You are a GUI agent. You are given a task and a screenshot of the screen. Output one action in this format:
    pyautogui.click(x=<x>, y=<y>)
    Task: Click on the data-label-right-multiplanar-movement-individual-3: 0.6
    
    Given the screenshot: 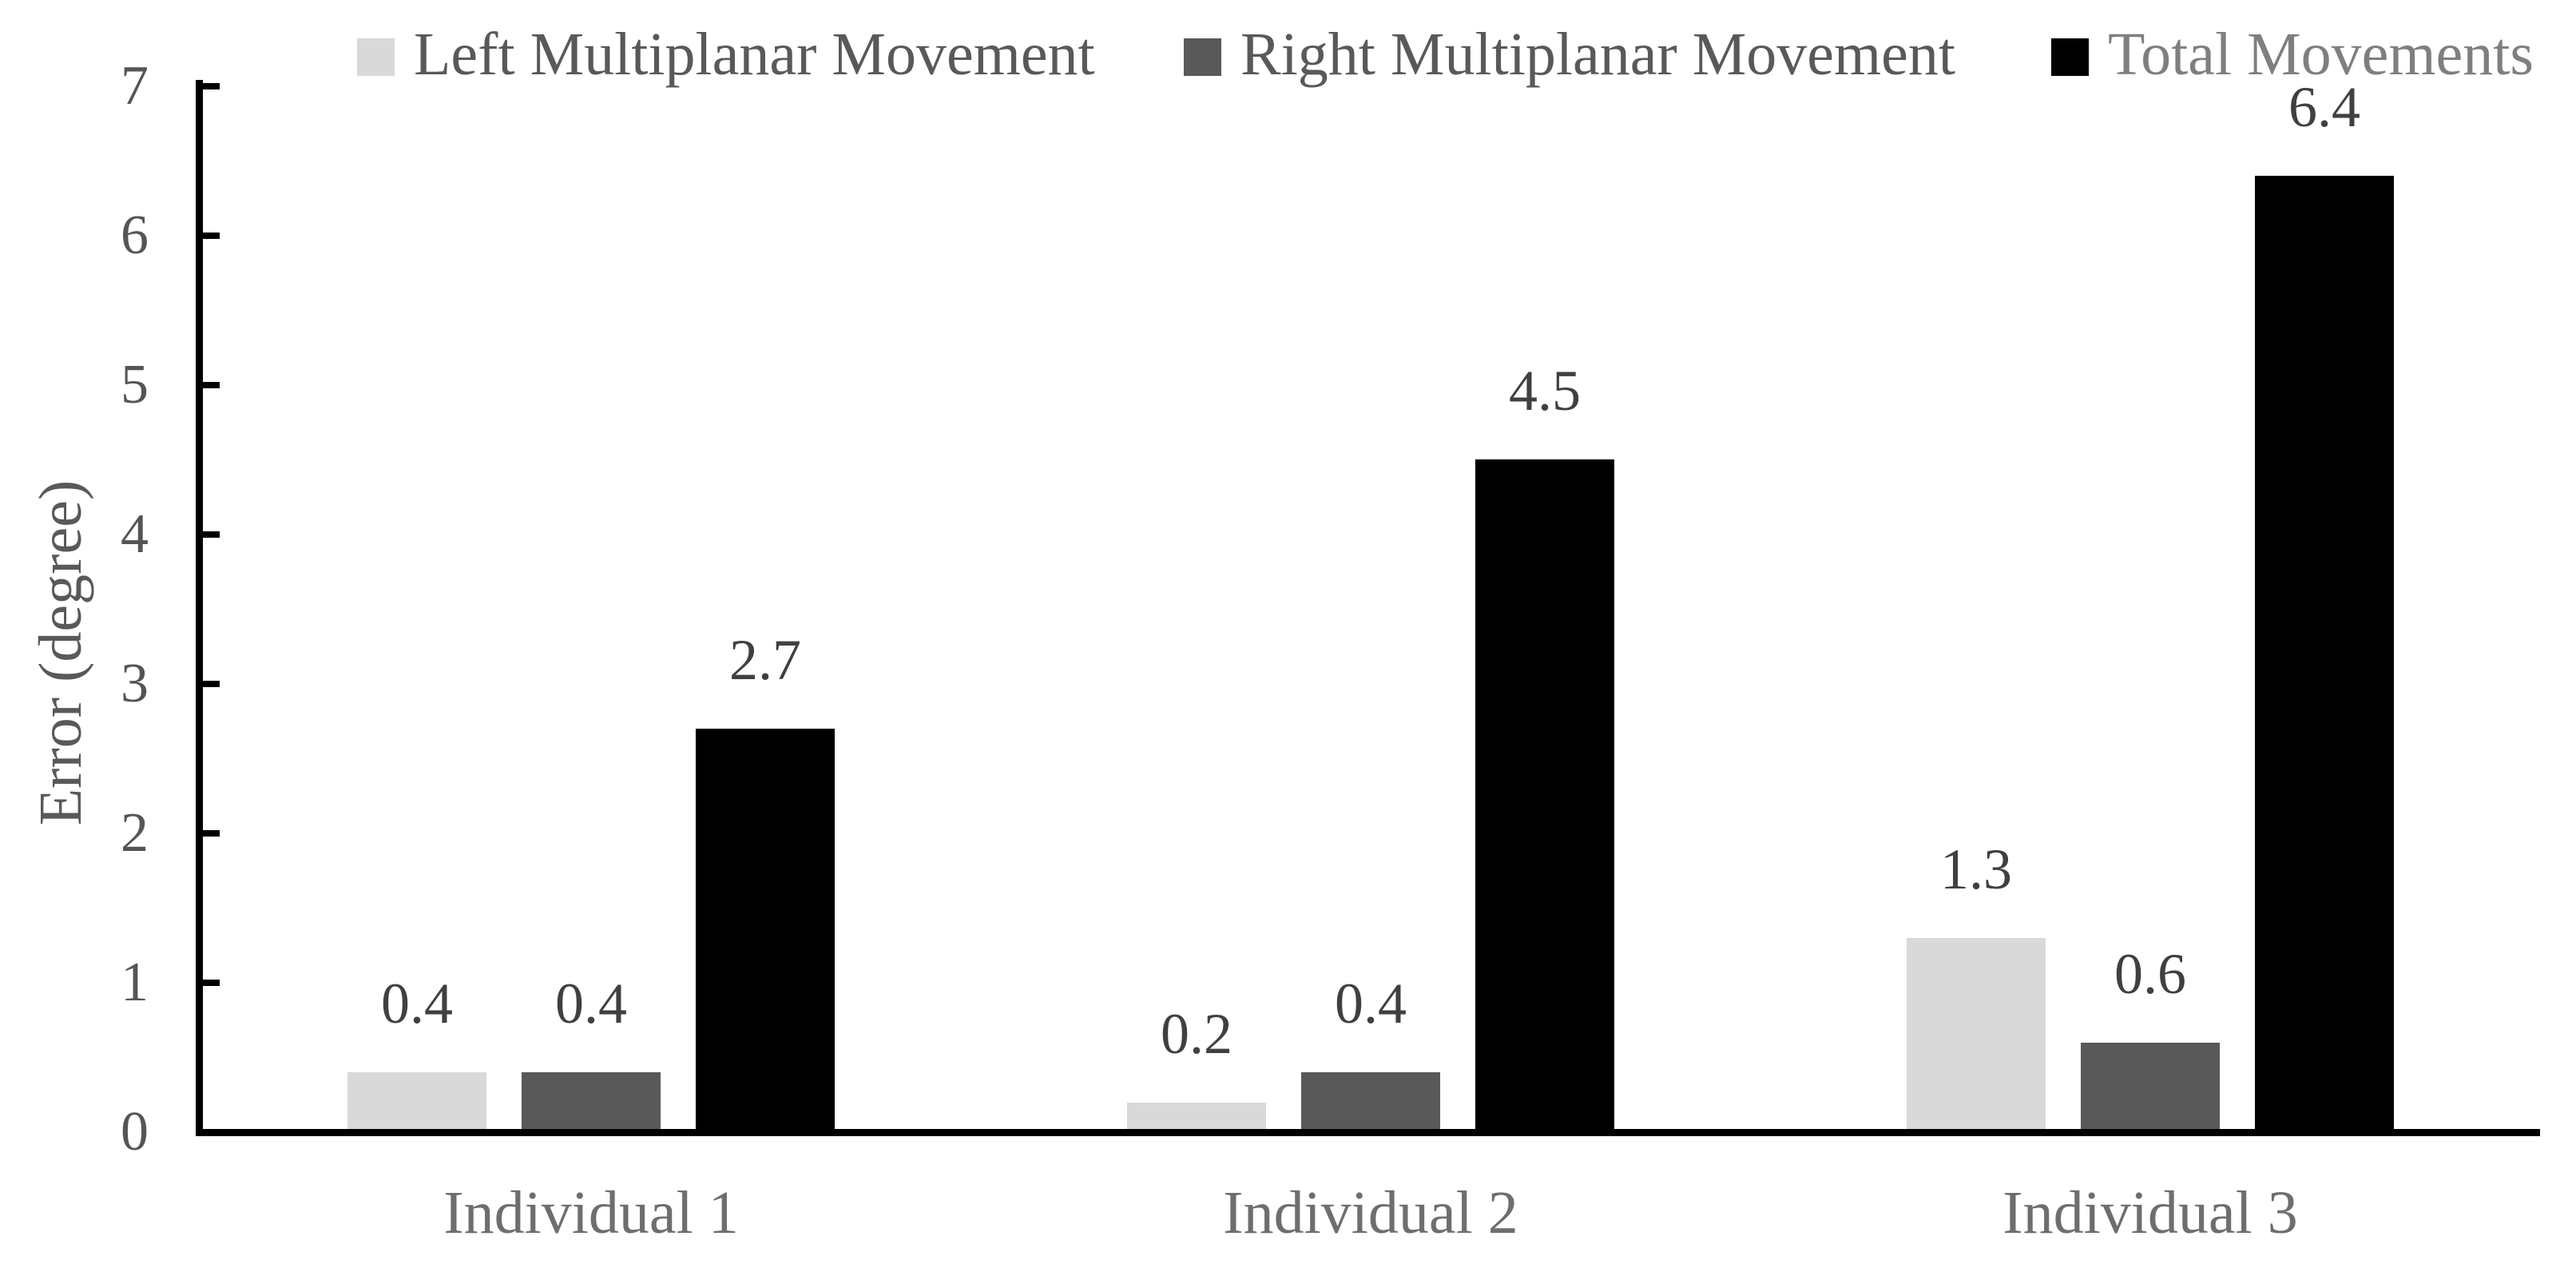 What is the action you would take?
    pyautogui.click(x=2150, y=974)
    